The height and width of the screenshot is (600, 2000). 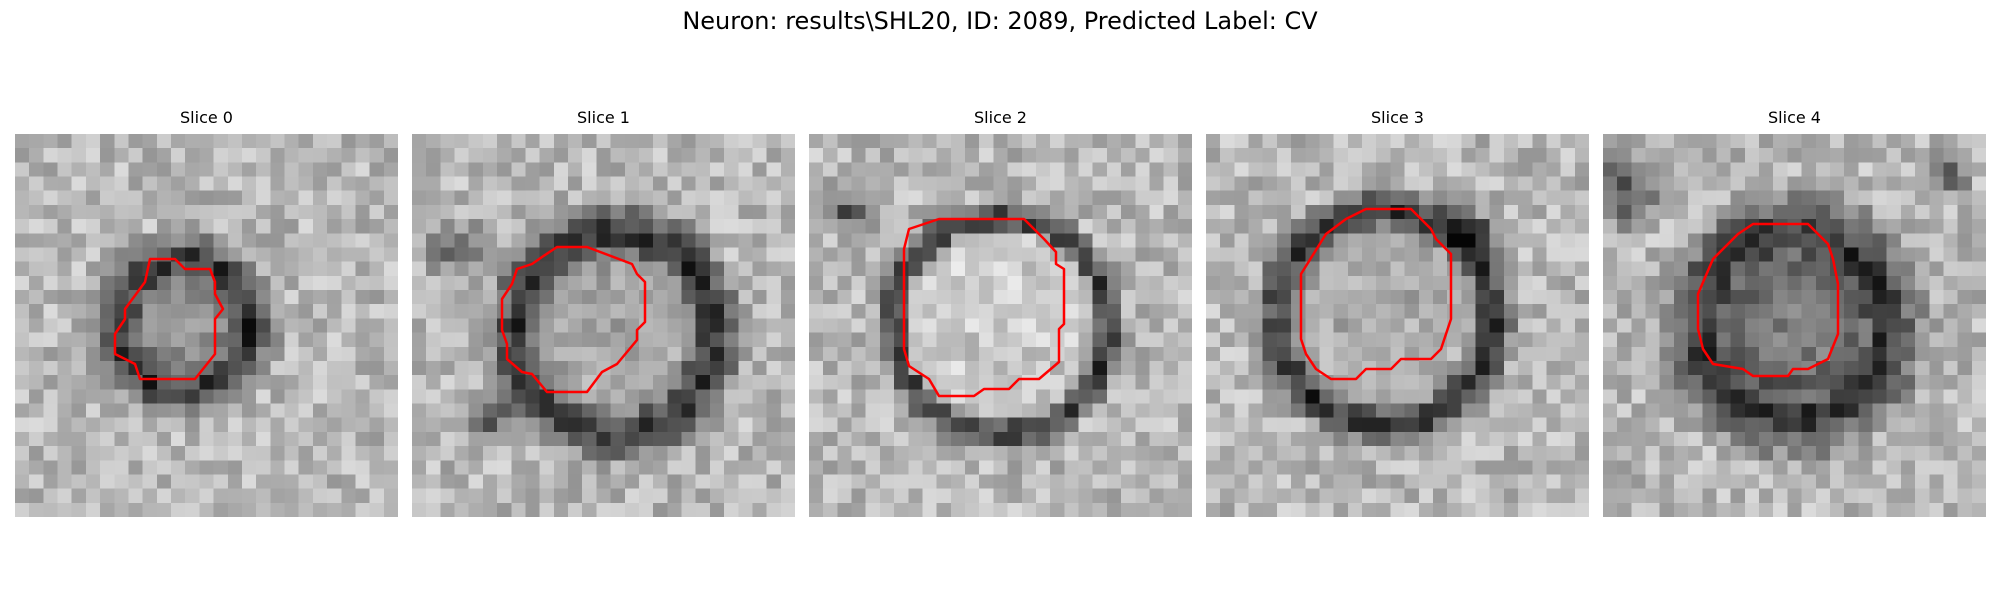 I want to click on slice-title-3: Slice 3, so click(x=1397, y=117).